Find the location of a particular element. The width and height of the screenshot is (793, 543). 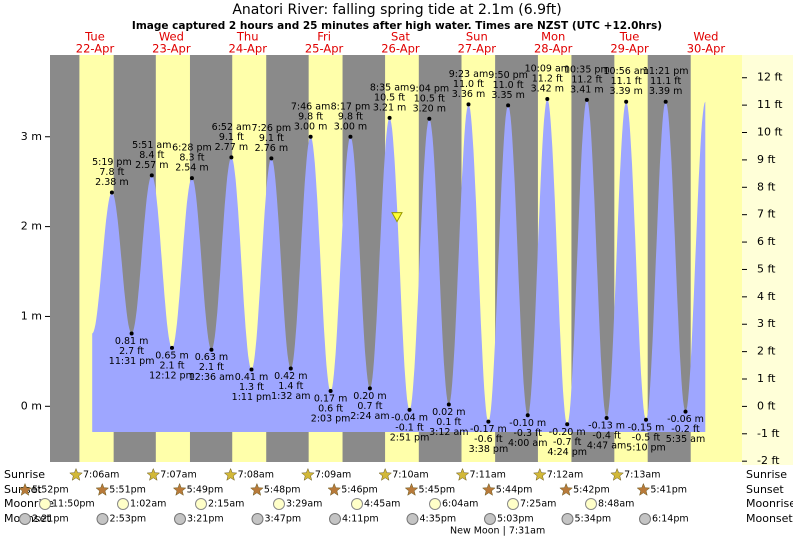

sunrise-time: 7:07am is located at coordinates (178, 475).